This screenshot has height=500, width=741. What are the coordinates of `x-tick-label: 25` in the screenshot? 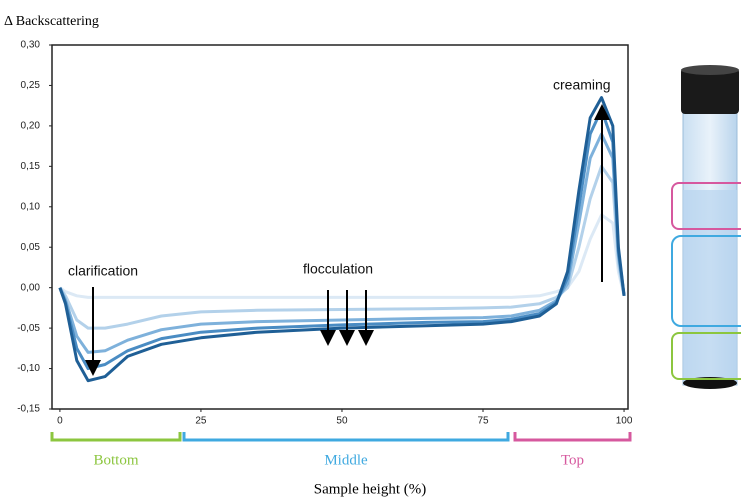 It's located at (201, 421).